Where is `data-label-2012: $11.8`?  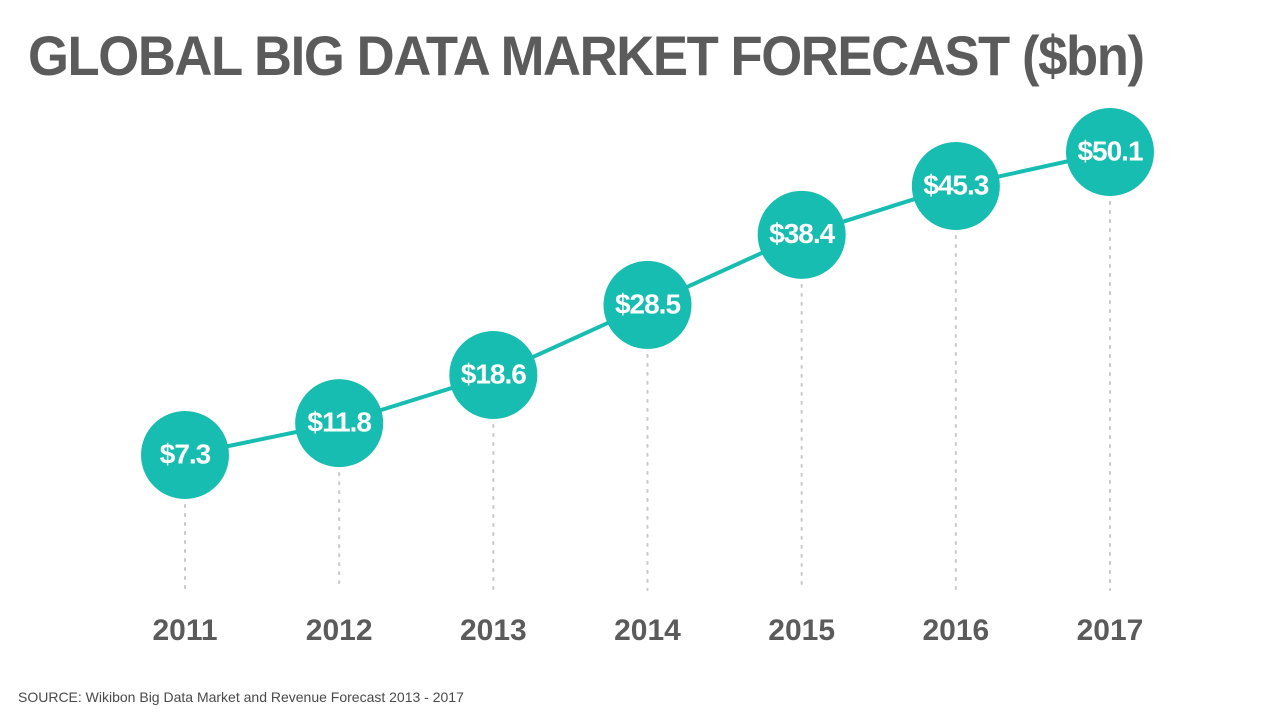 data-label-2012: $11.8 is located at coordinates (339, 422).